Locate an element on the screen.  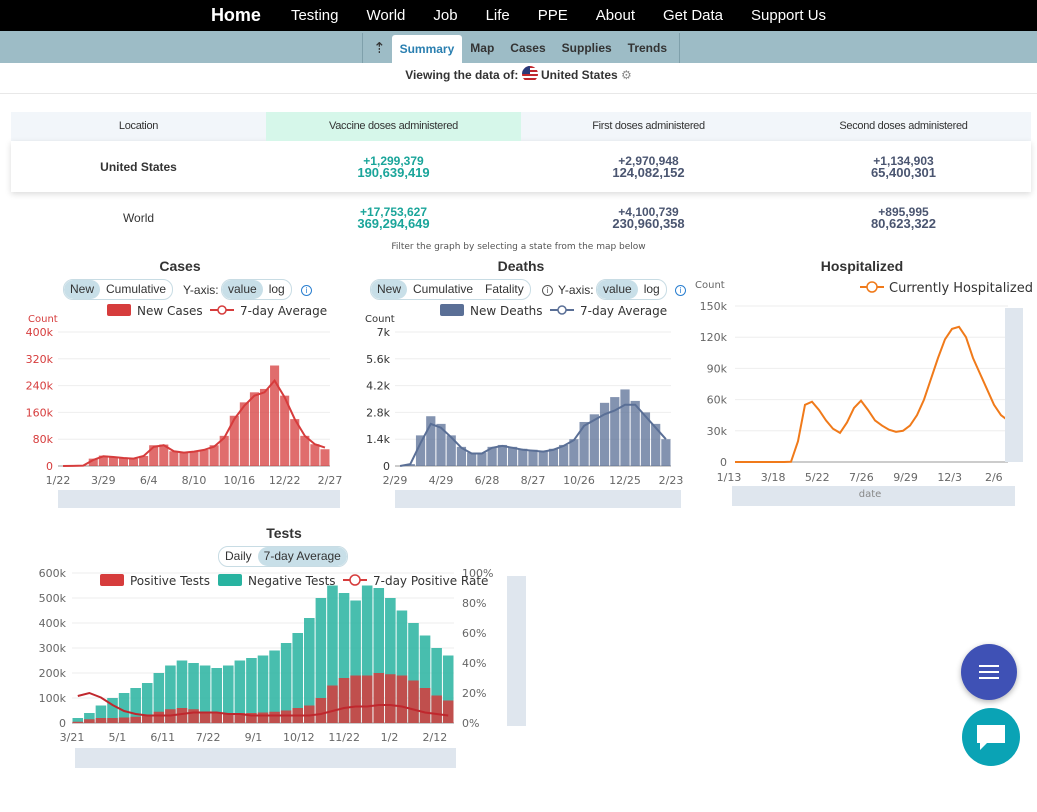
fatality-info-icon: i is located at coordinates (547, 290).